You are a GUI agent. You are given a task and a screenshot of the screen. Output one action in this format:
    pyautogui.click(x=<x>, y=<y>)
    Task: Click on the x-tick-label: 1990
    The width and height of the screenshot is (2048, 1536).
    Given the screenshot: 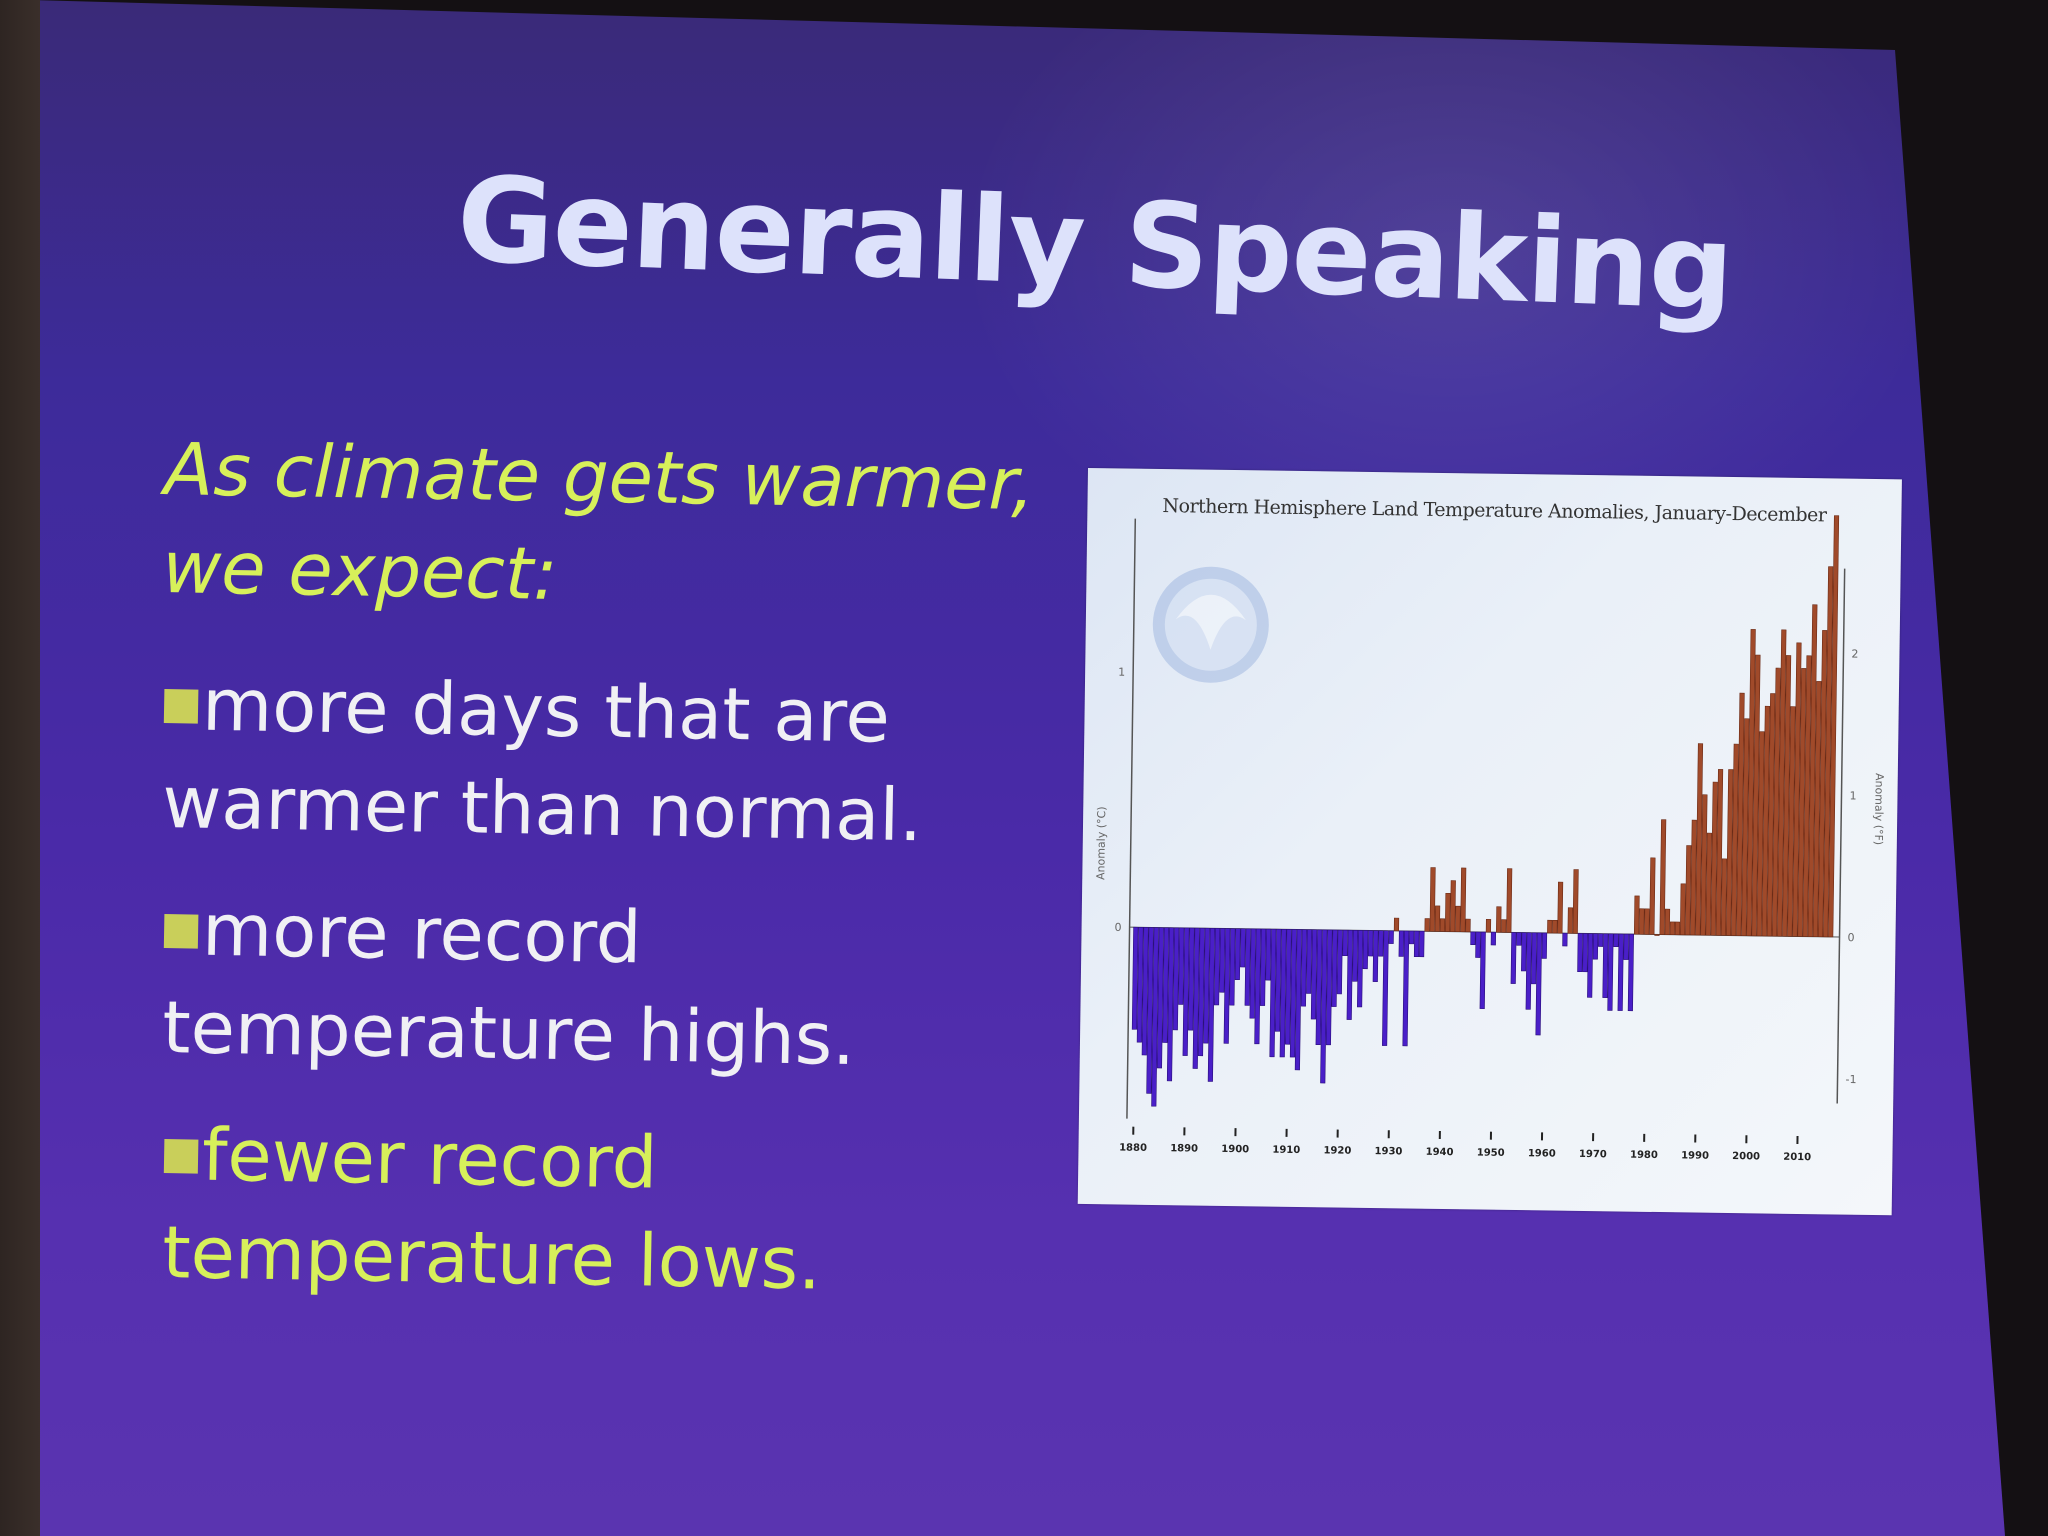 What is the action you would take?
    pyautogui.click(x=1695, y=1155)
    